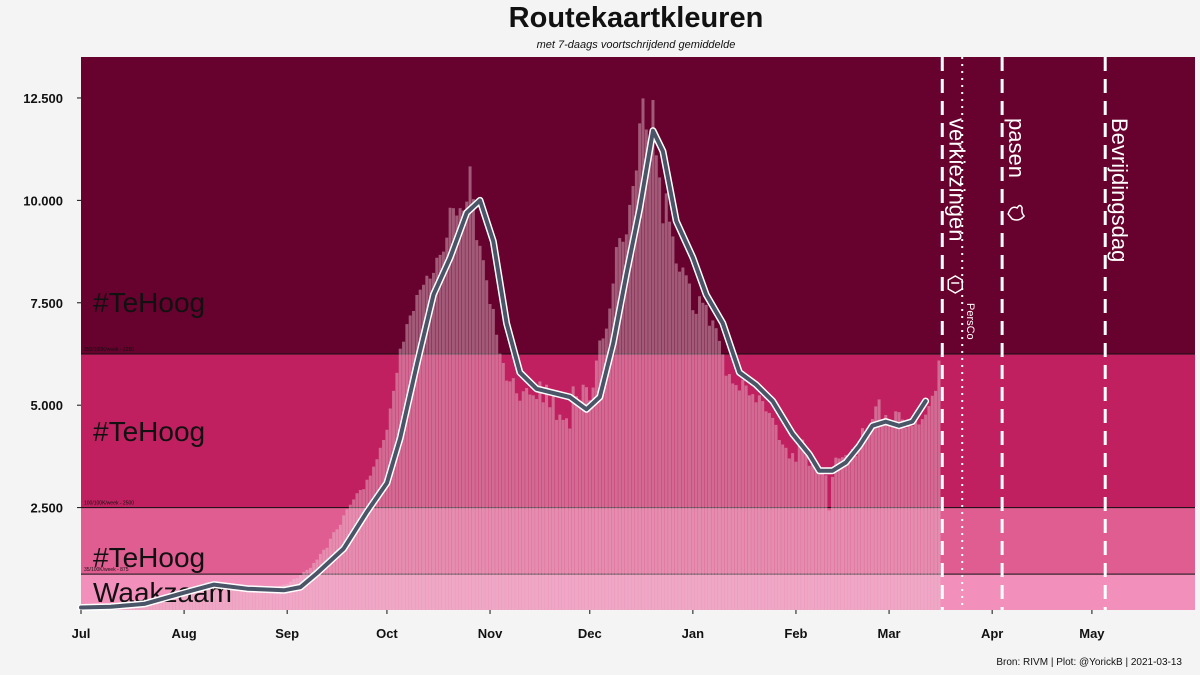 The height and width of the screenshot is (675, 1200). Describe the element at coordinates (795, 633) in the screenshot. I see `x-tick-label: Feb` at that location.